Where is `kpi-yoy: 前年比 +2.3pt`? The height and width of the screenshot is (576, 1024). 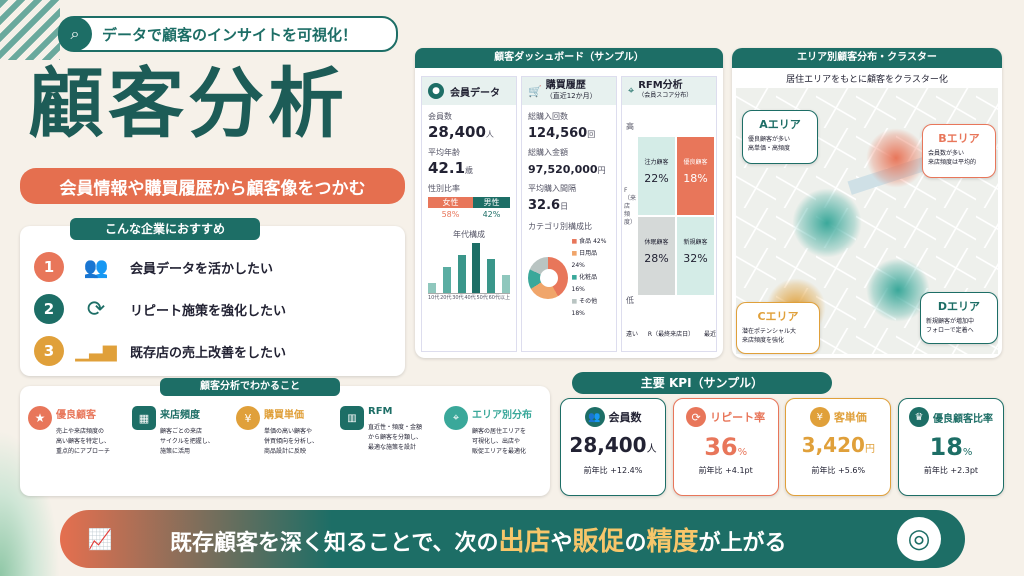
kpi-yoy: 前年比 +2.3pt is located at coordinates (951, 470).